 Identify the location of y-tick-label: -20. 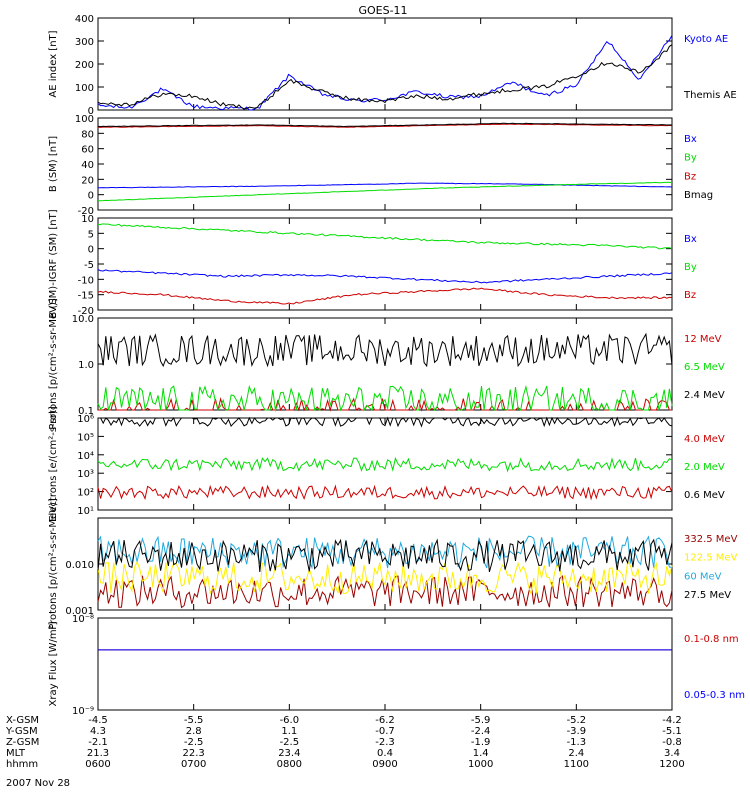
(86, 211).